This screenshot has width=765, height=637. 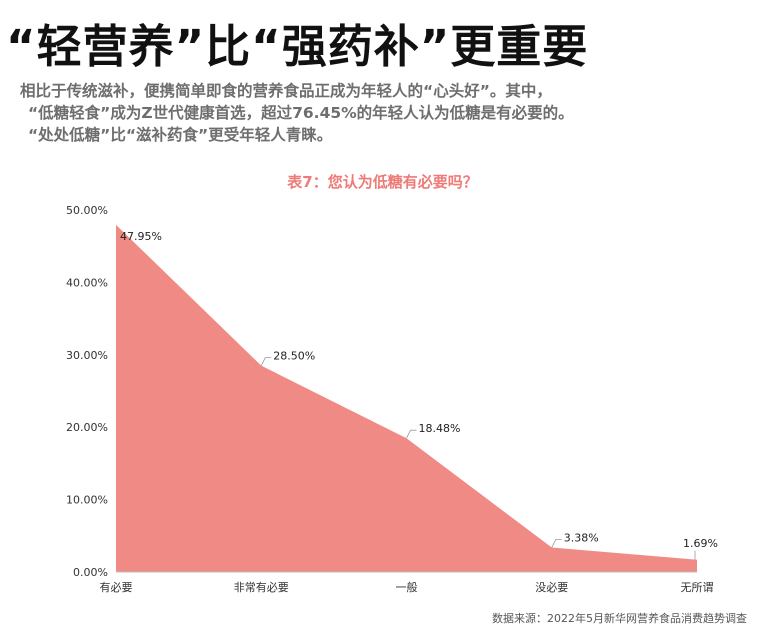 What do you see at coordinates (116, 587) in the screenshot?
I see `x-tick-label: 有必要` at bounding box center [116, 587].